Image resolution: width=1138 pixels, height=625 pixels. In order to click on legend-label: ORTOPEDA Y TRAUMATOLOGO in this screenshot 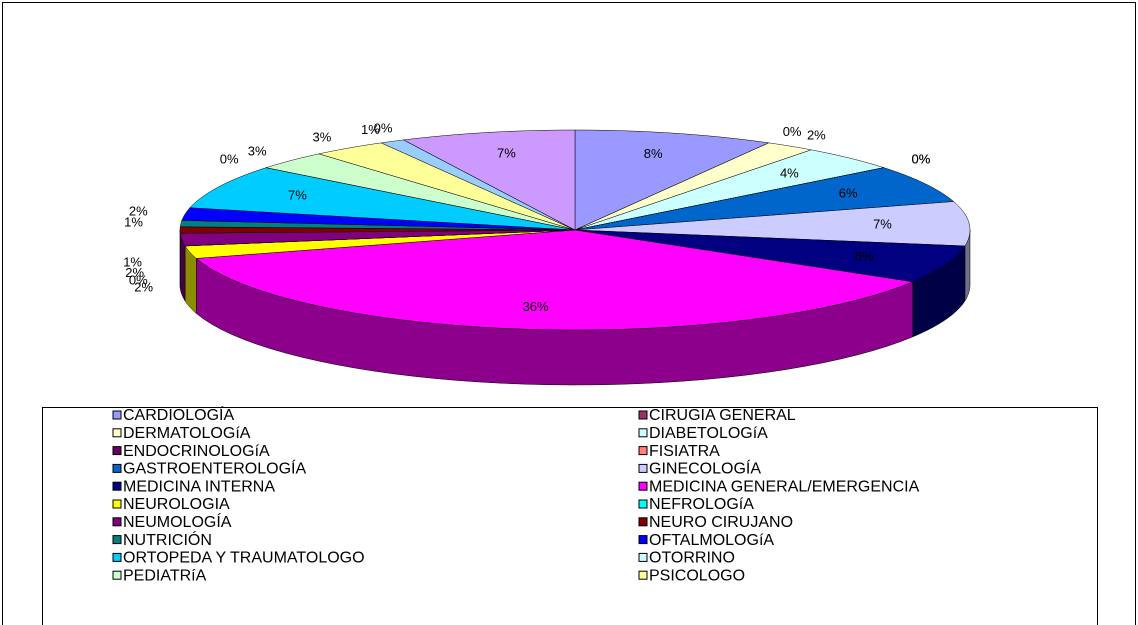, I will do `click(244, 558)`.